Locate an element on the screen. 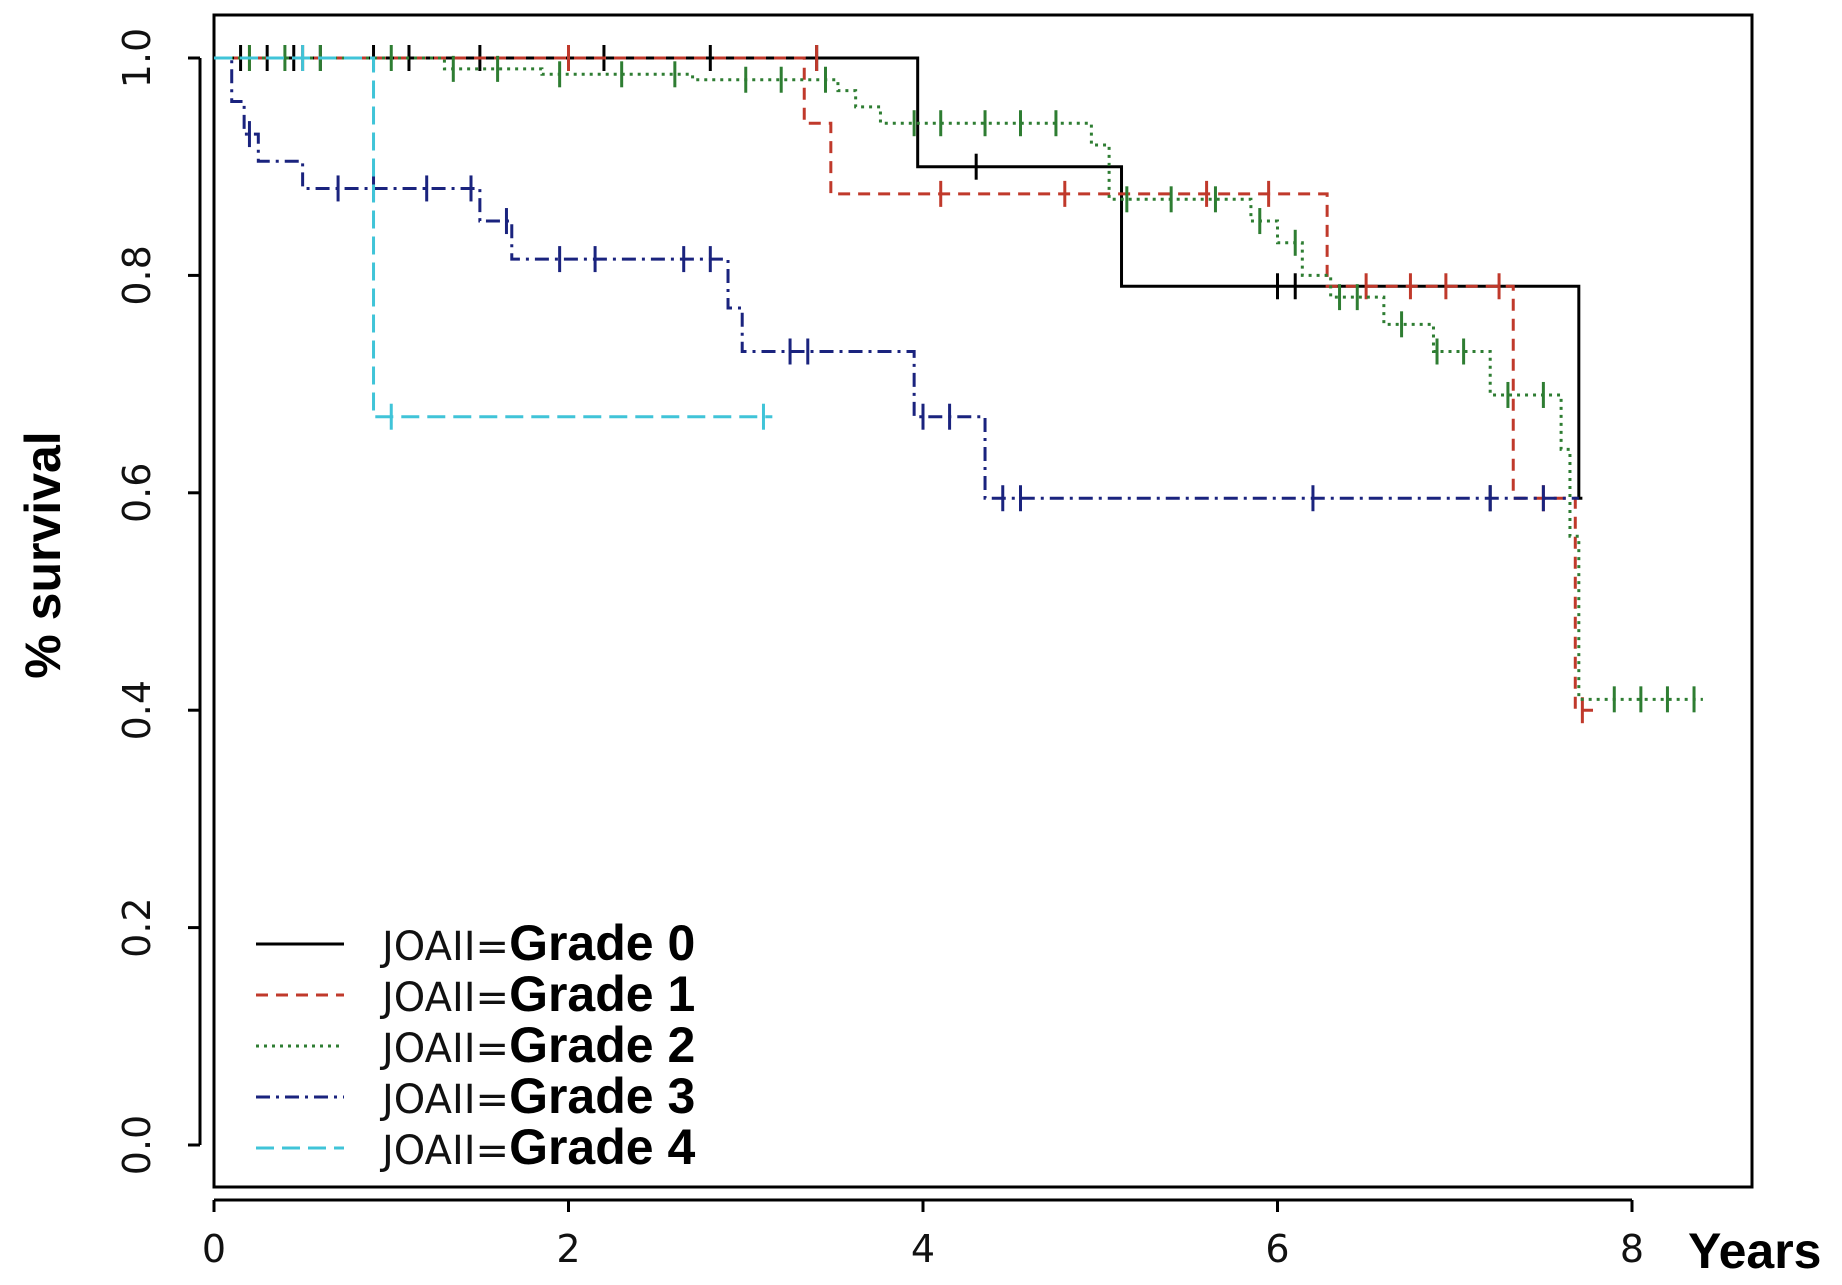 Image resolution: width=1842 pixels, height=1285 pixels. legend-label: JOAII=Grade 4 is located at coordinates (537, 1147).